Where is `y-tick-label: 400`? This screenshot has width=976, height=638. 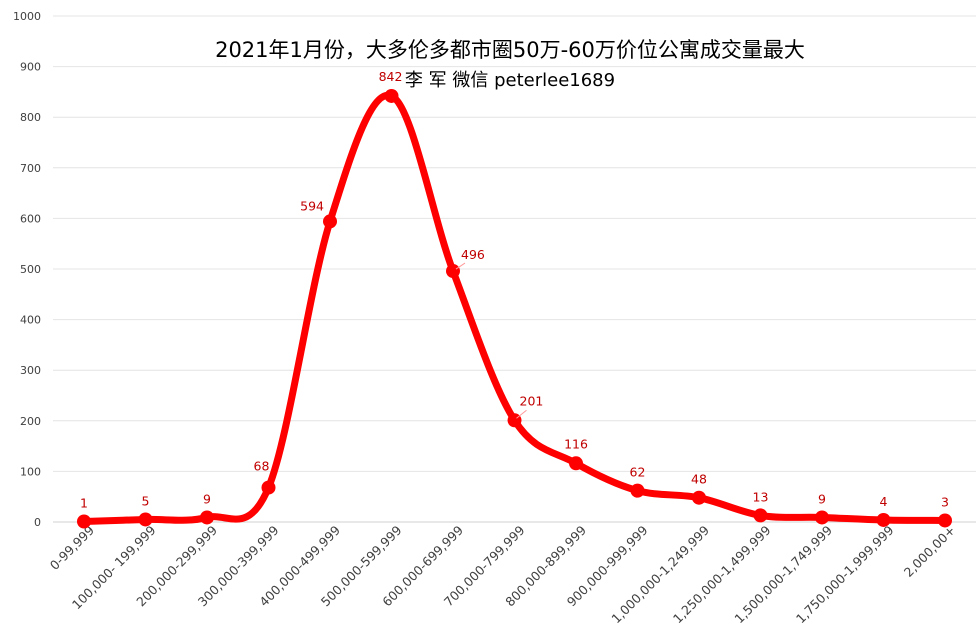 y-tick-label: 400 is located at coordinates (30, 320).